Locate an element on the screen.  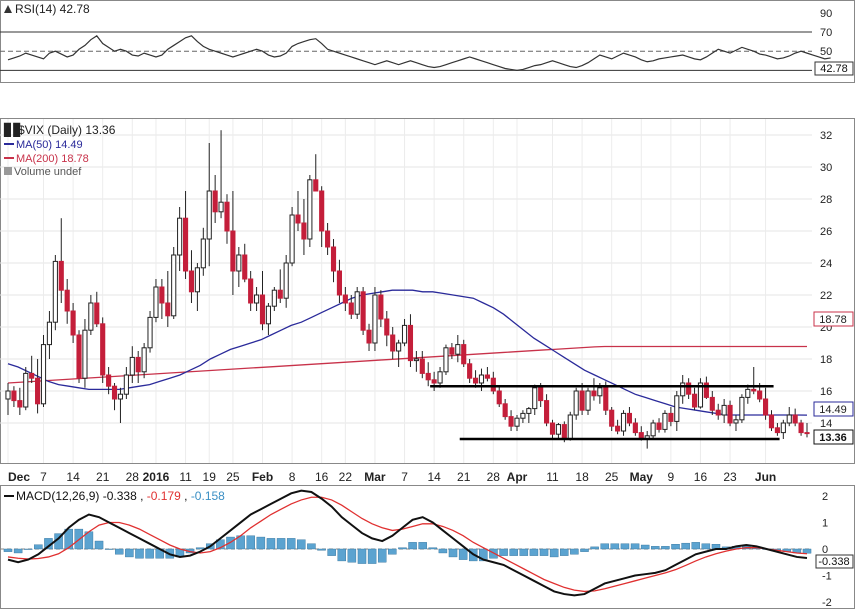
triangle-icon is located at coordinates (8, 9).